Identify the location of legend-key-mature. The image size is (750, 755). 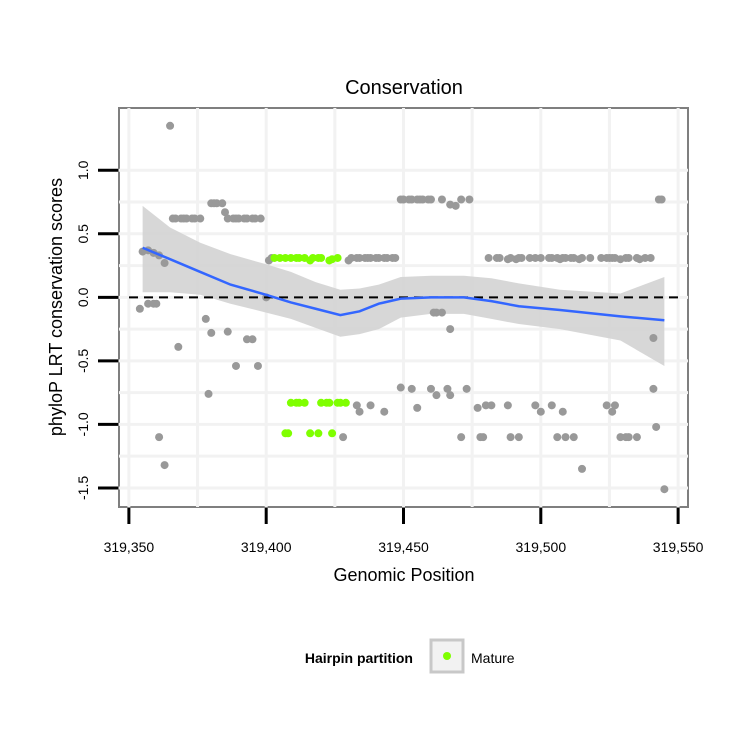
(447, 656).